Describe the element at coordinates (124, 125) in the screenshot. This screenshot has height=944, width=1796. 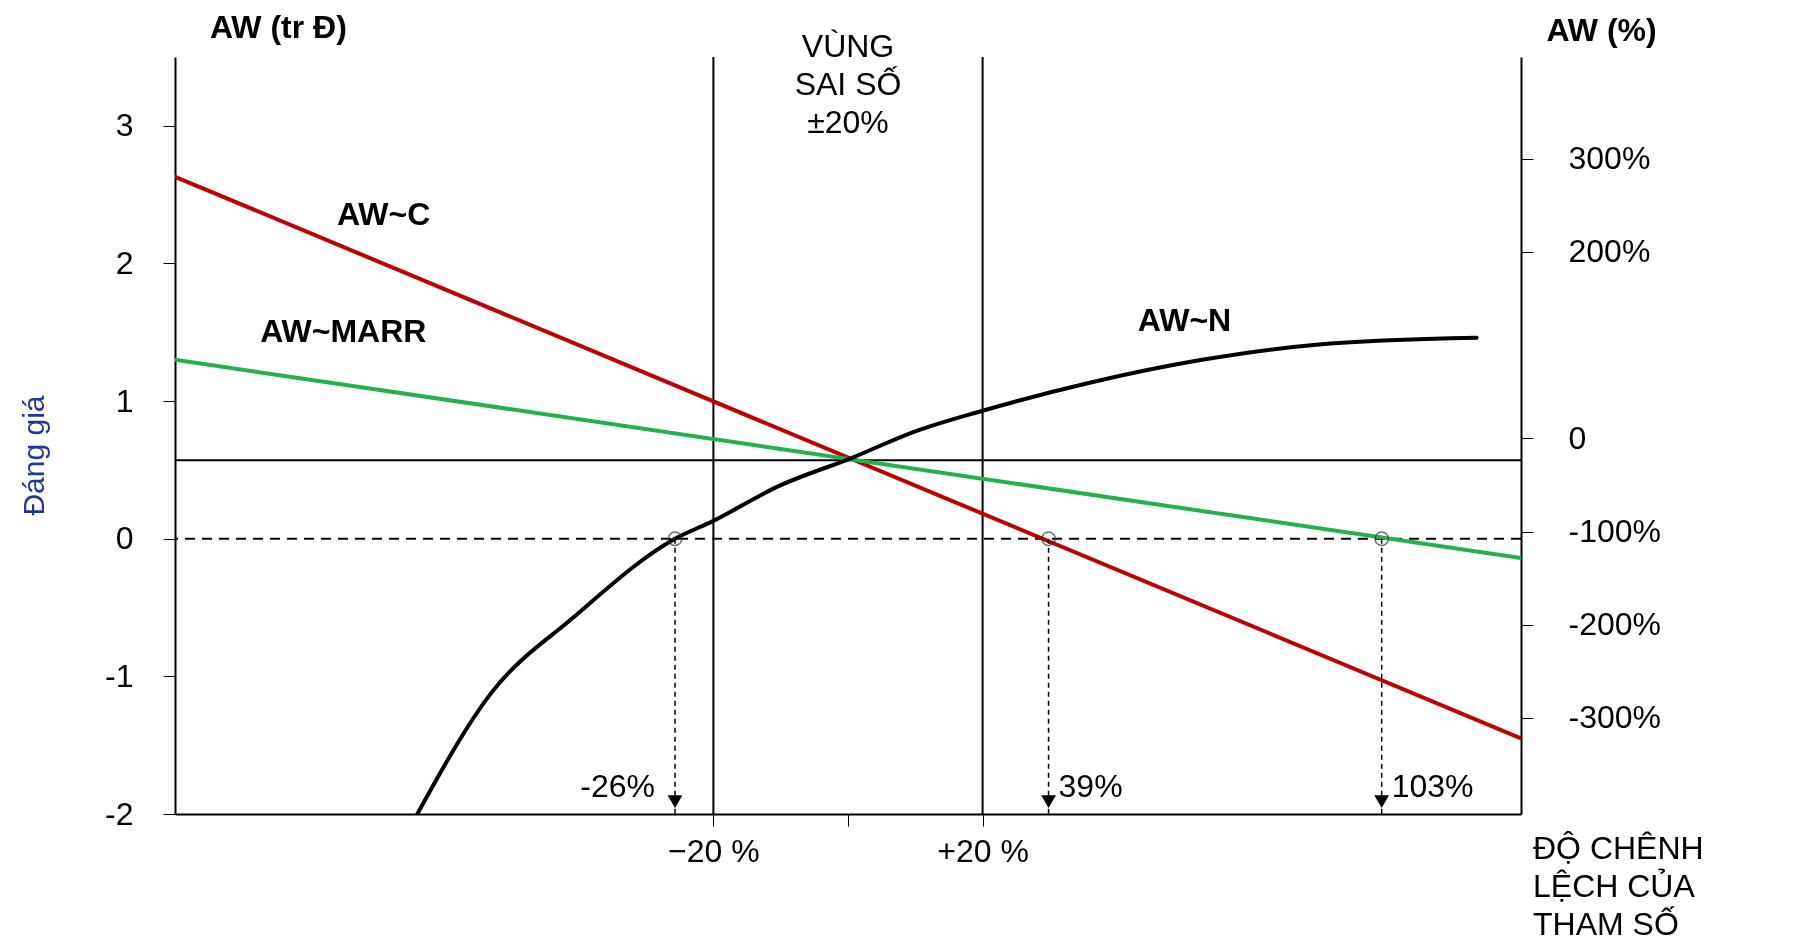
I see `y-tick-label: 3` at that location.